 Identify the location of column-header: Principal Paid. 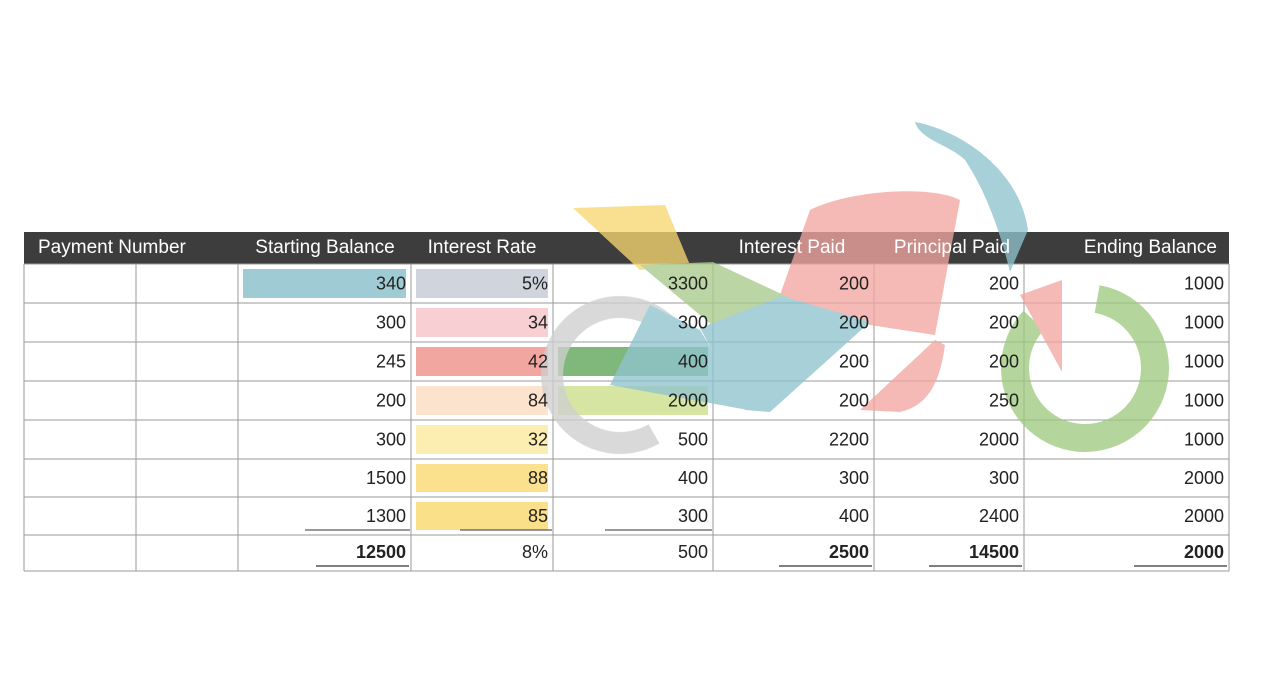
(952, 247).